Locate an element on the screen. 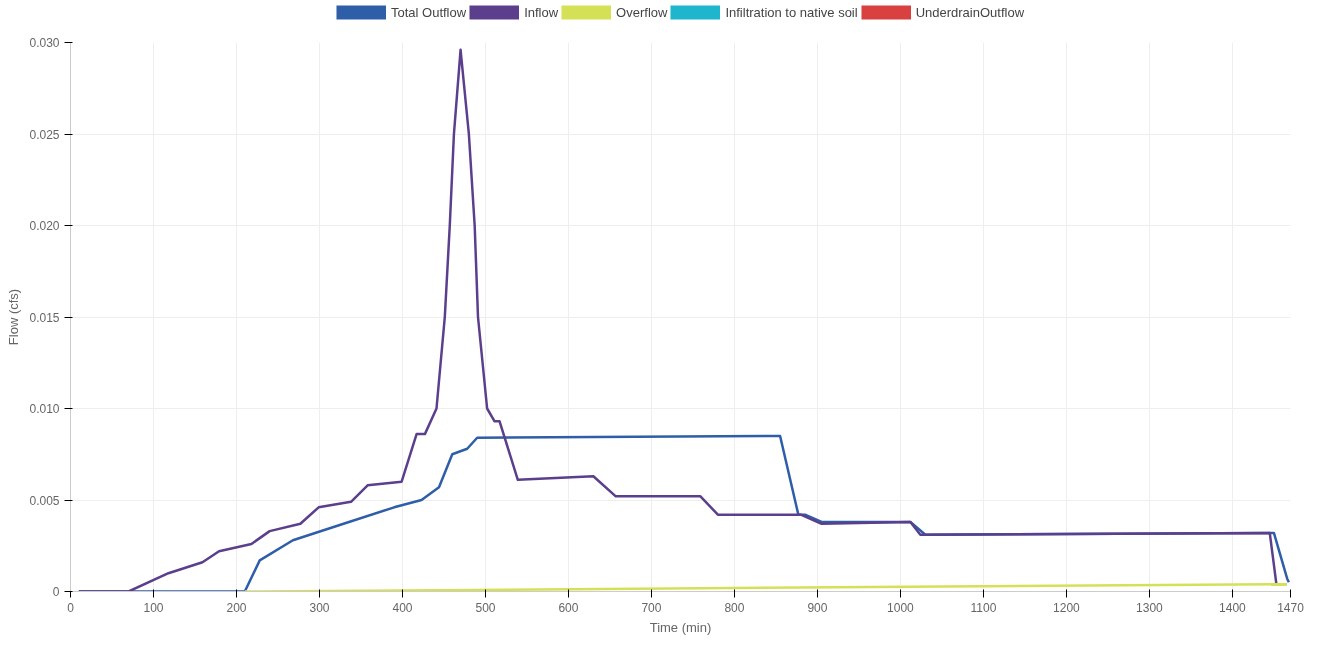  y-tick-label: 0.005 is located at coordinates (44, 500).